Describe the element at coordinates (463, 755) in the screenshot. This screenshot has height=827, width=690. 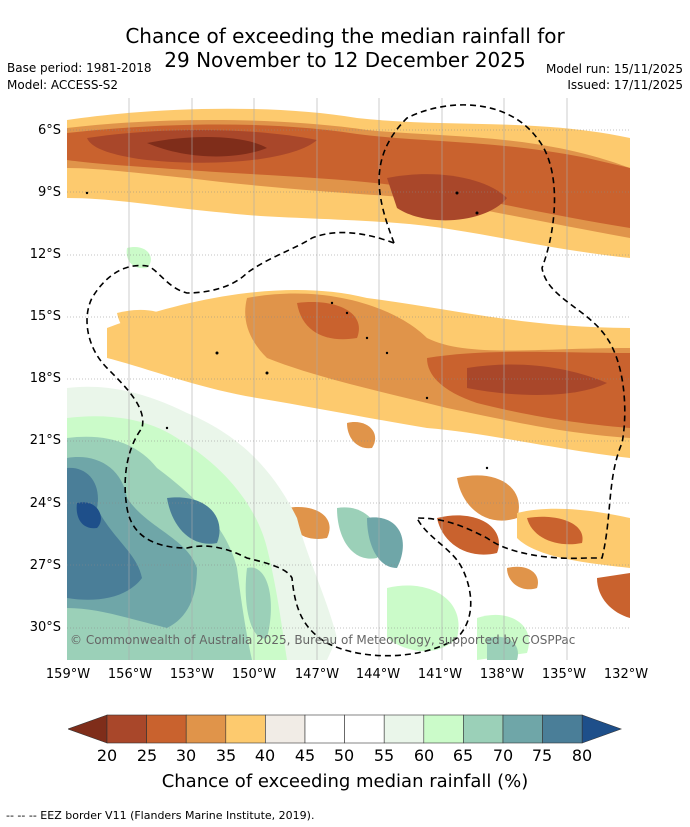
I see `colorbar-tick-65: 65` at that location.